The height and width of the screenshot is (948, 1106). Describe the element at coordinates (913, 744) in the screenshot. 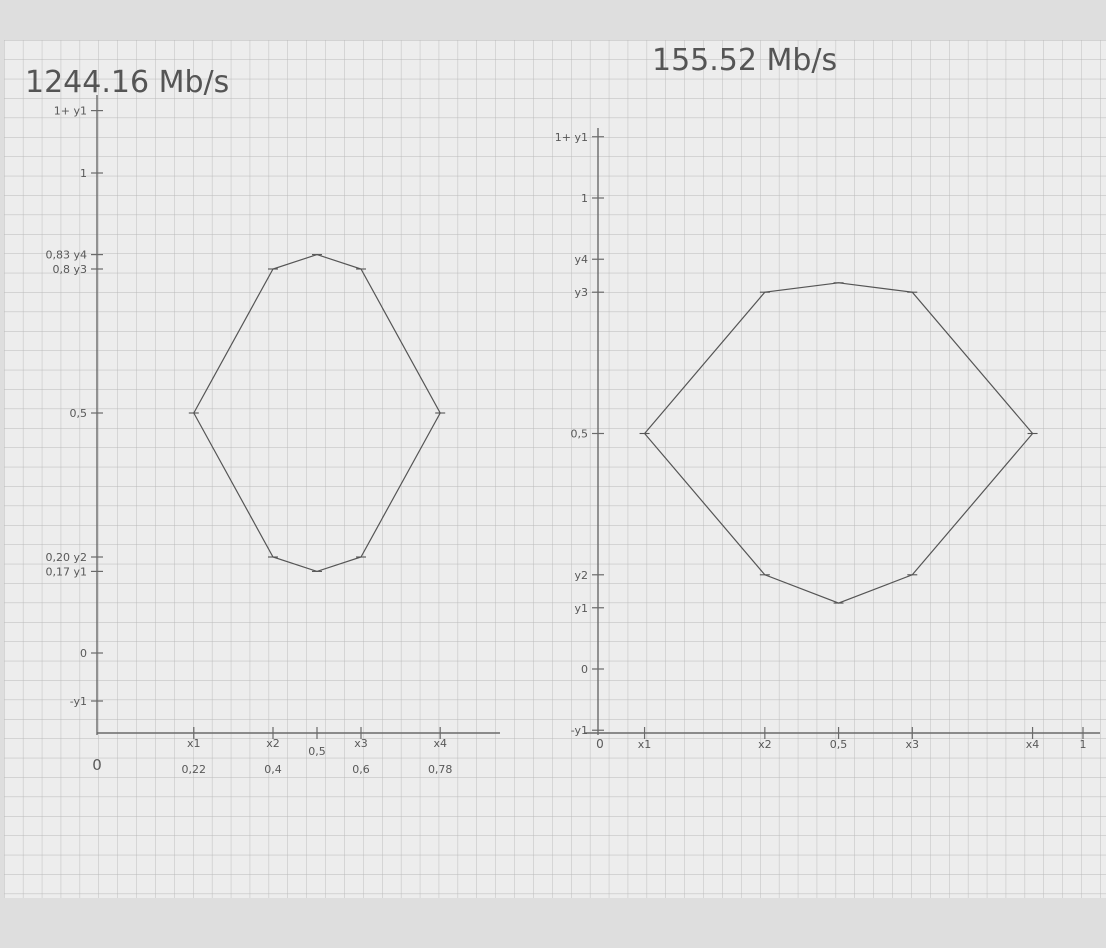

I see `x-tick-label: x3` at that location.